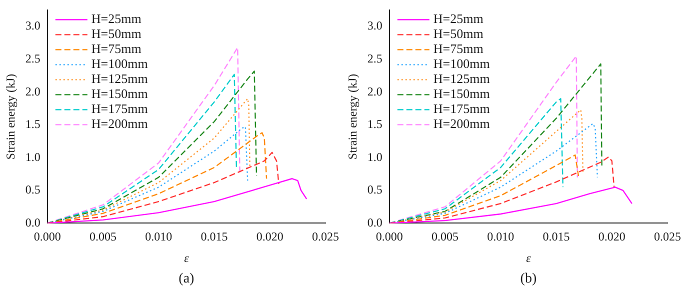  I want to click on text: (b), so click(528, 279).